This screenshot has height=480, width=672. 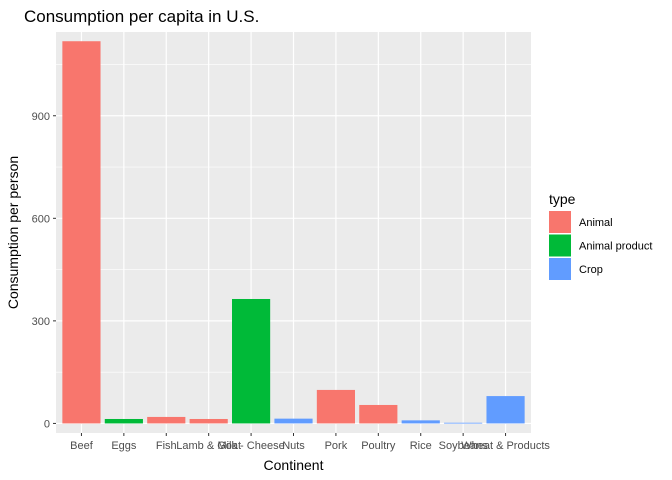 I want to click on x-axis-title: Continent, so click(x=294, y=465).